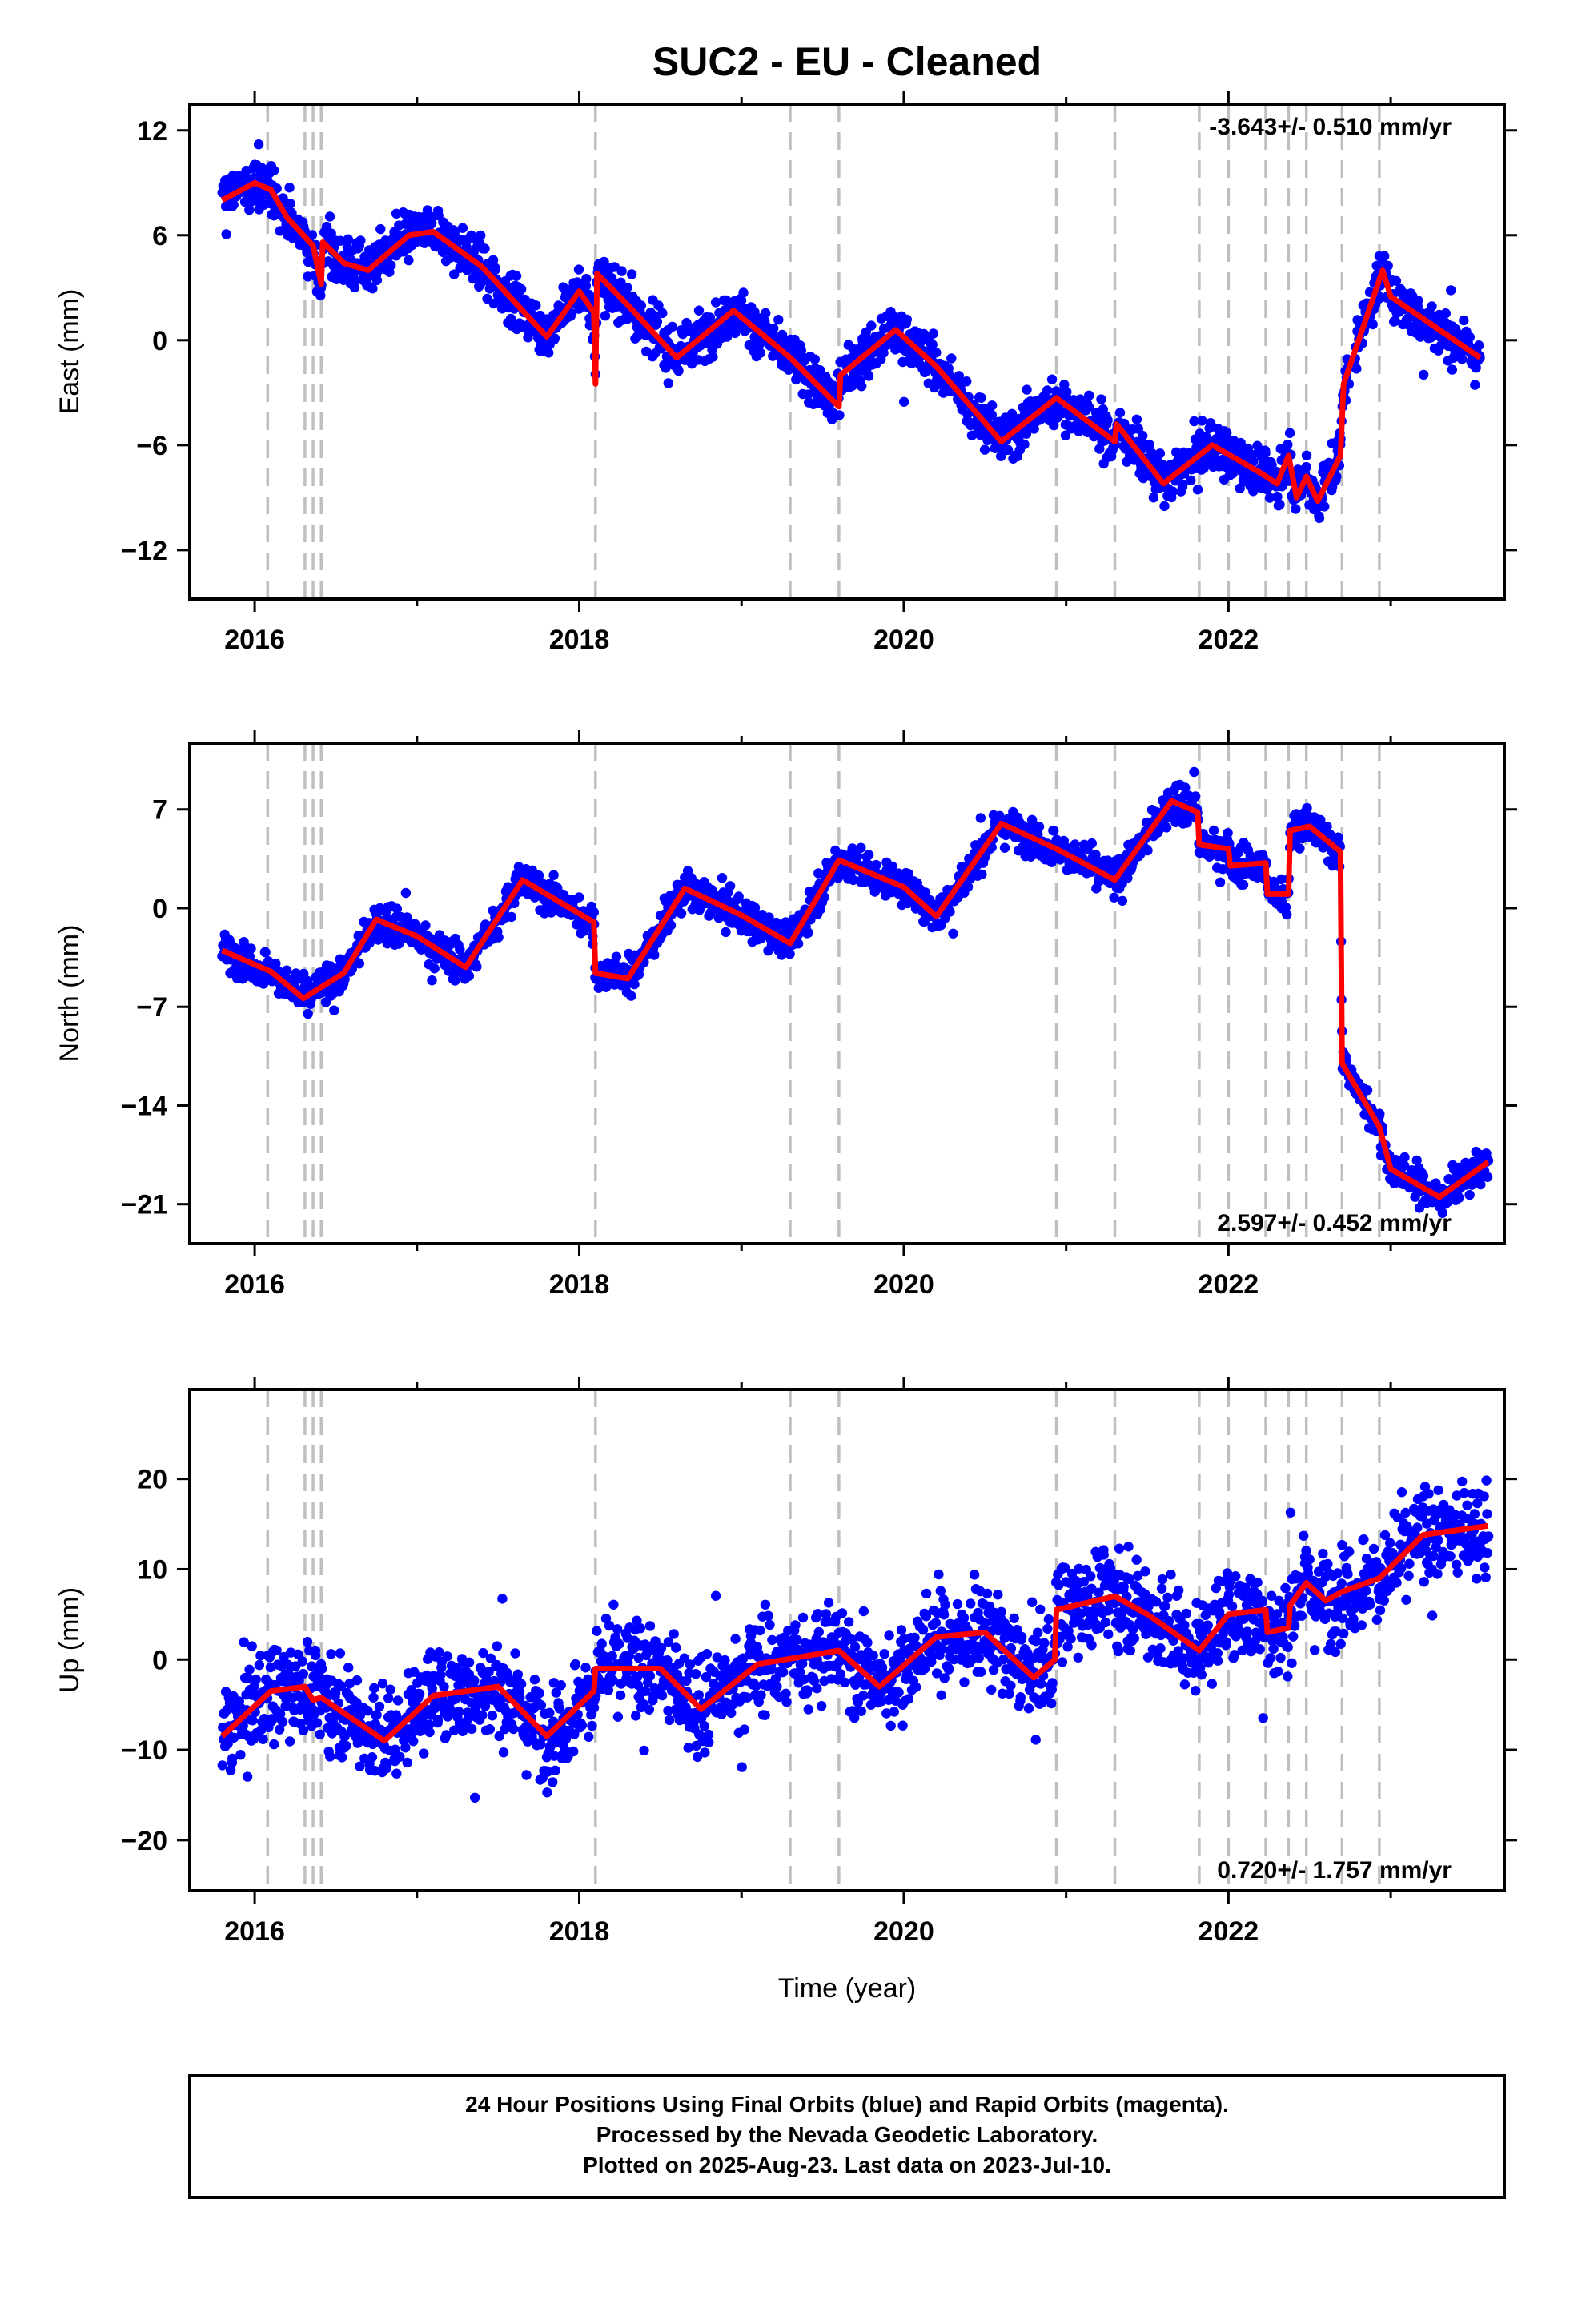 This screenshot has height=2324, width=1582. What do you see at coordinates (903, 640) in the screenshot?
I see `east-x-tick-label: 2020` at bounding box center [903, 640].